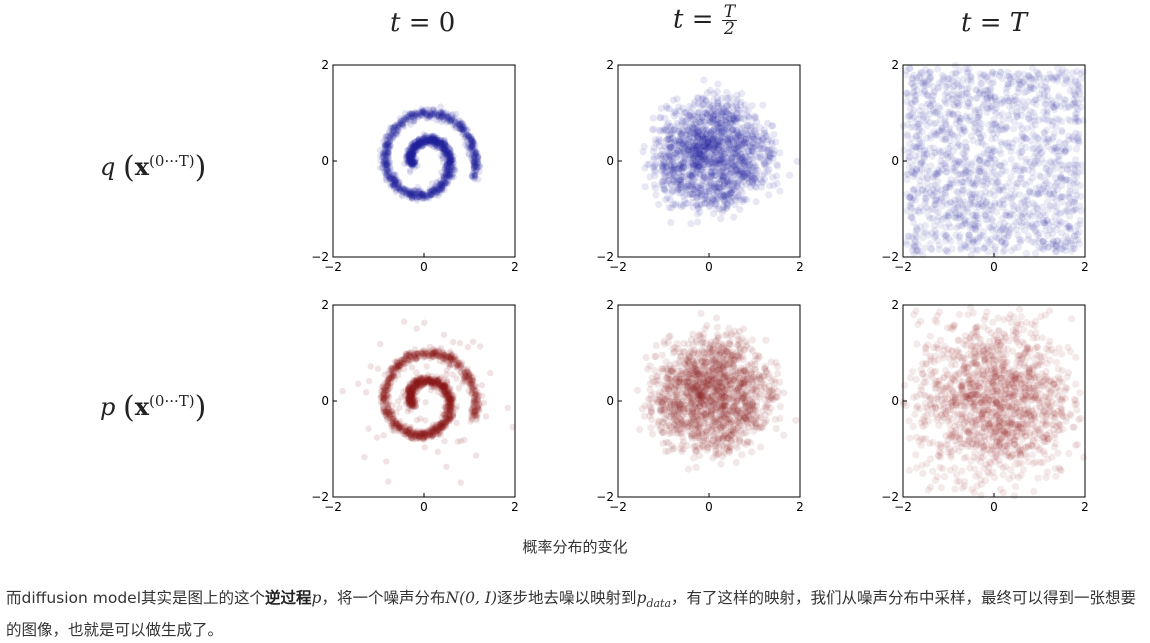  I want to click on scatter-points, so click(719, 152).